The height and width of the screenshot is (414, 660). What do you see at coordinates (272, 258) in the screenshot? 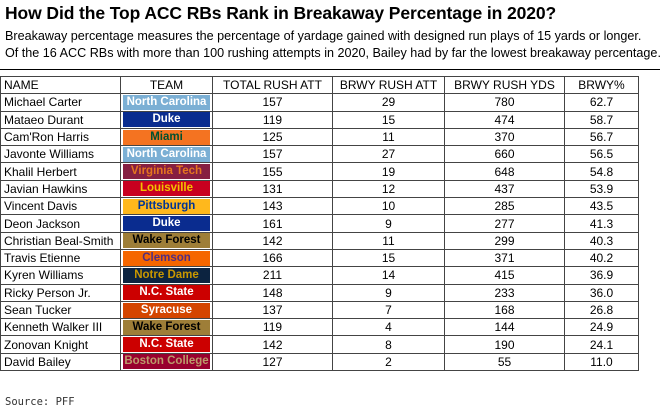
I see `total-rush-att-cell: 166` at bounding box center [272, 258].